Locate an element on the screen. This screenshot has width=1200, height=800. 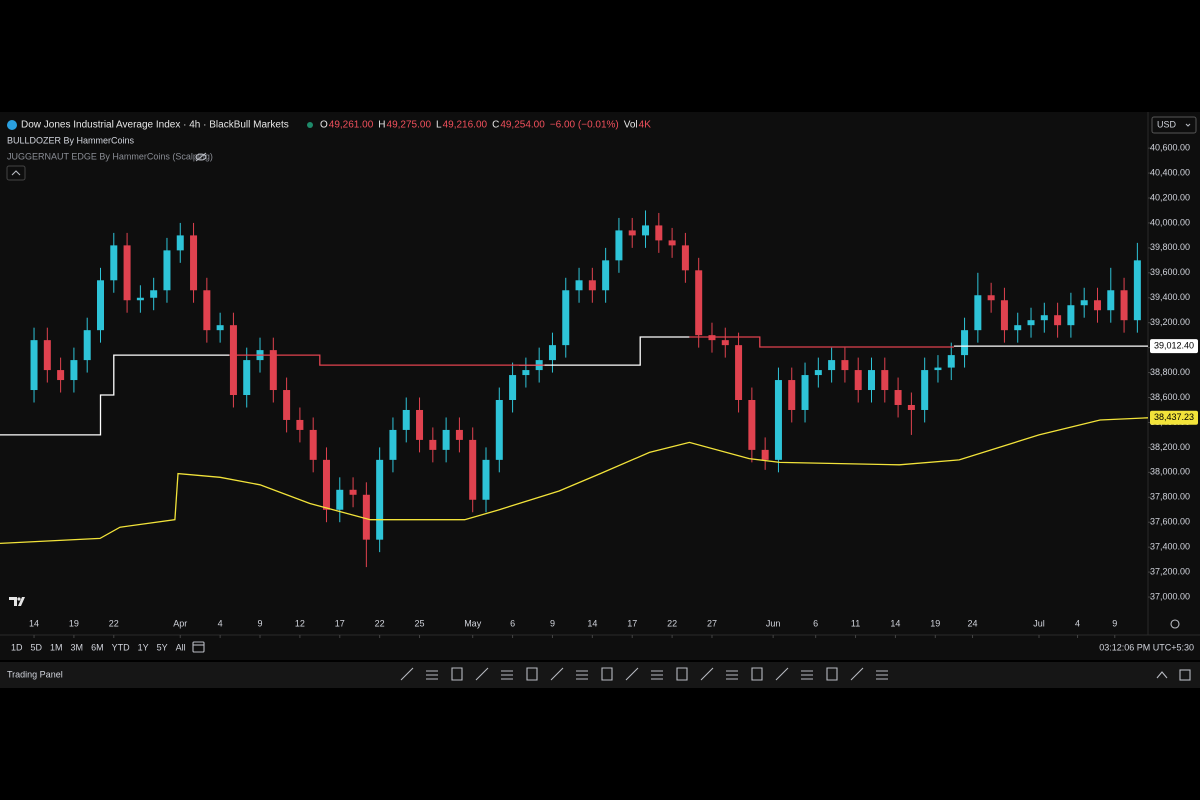
price-label: 38,437.23 is located at coordinates (1174, 417).